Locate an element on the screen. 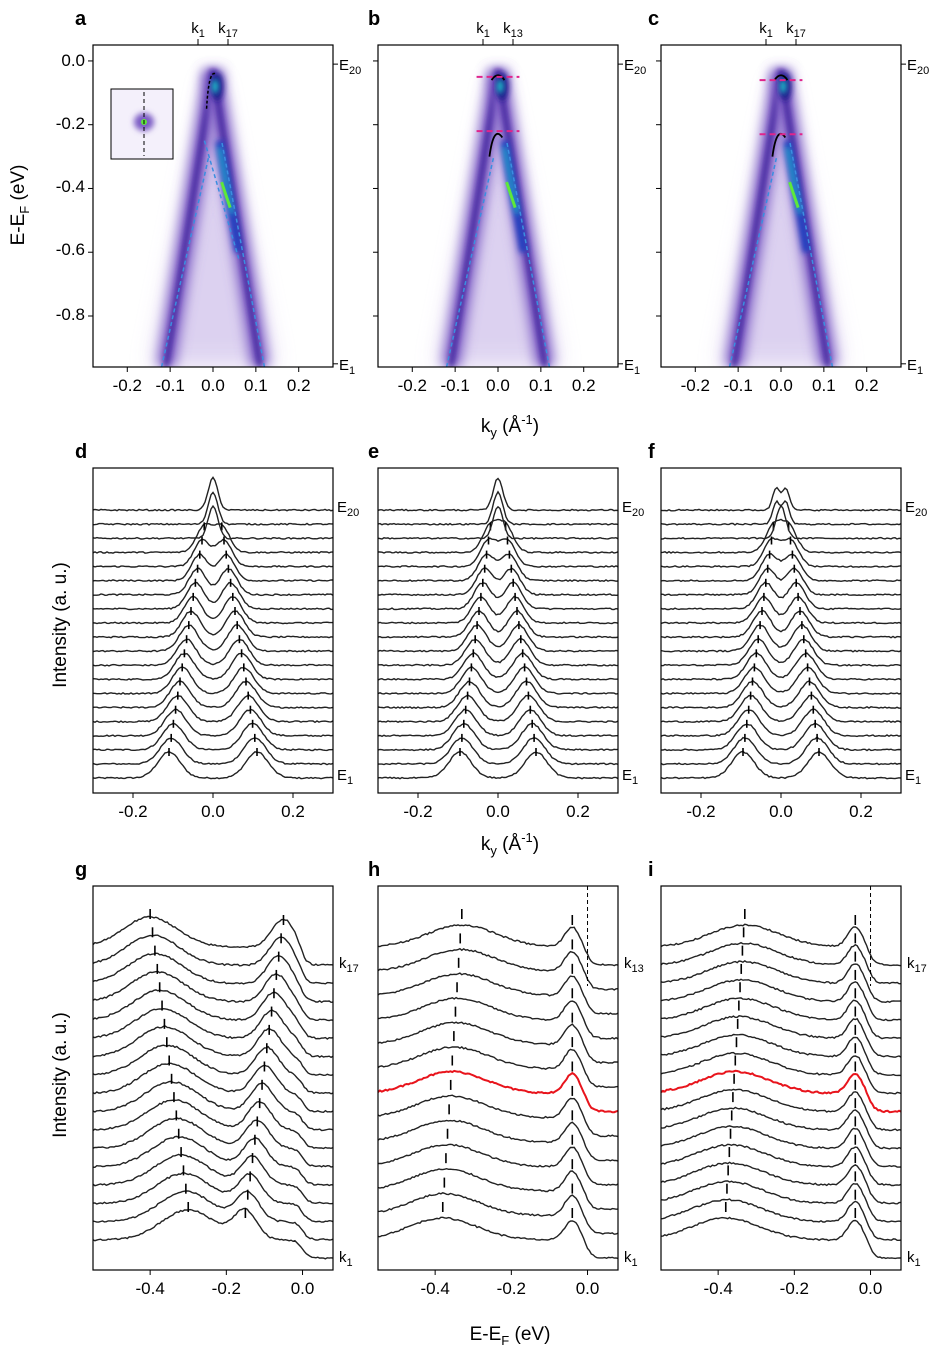  svg-text: E-EF (eV) is located at coordinates (20, 205).